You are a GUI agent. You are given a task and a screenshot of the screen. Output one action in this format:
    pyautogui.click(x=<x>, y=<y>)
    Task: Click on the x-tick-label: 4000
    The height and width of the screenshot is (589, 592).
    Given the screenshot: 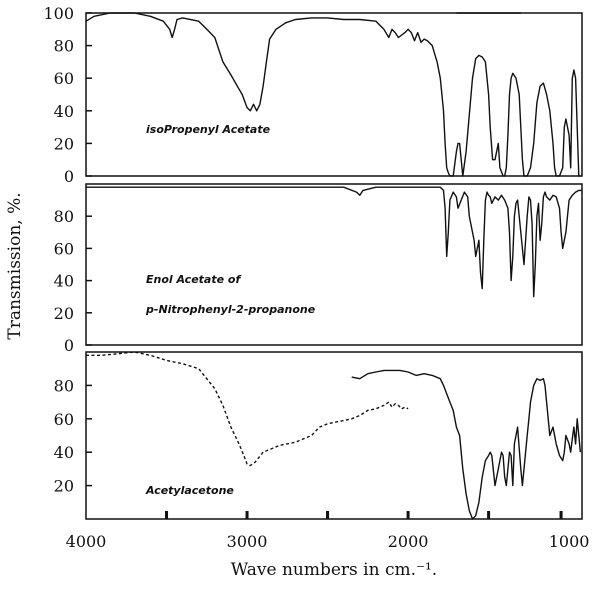 What is the action you would take?
    pyautogui.click(x=86, y=541)
    